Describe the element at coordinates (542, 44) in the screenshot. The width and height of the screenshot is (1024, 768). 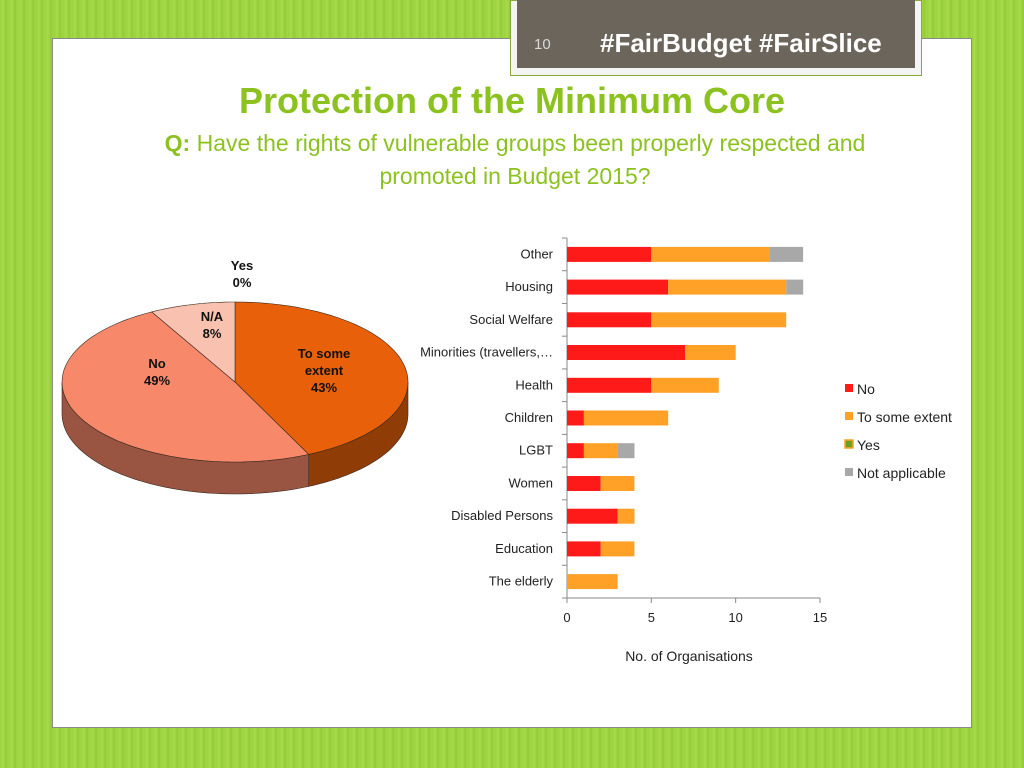
I see `slide-number: 10` at that location.